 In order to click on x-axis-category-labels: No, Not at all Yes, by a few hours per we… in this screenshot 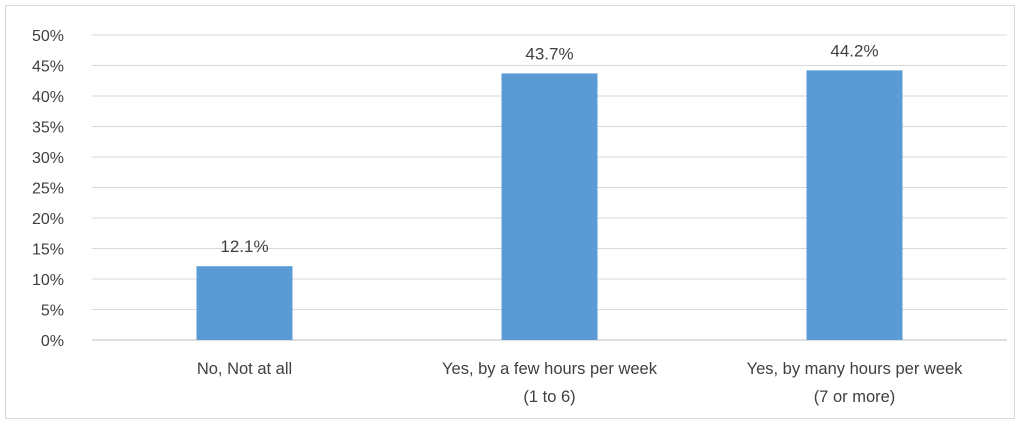, I will do `click(580, 383)`.